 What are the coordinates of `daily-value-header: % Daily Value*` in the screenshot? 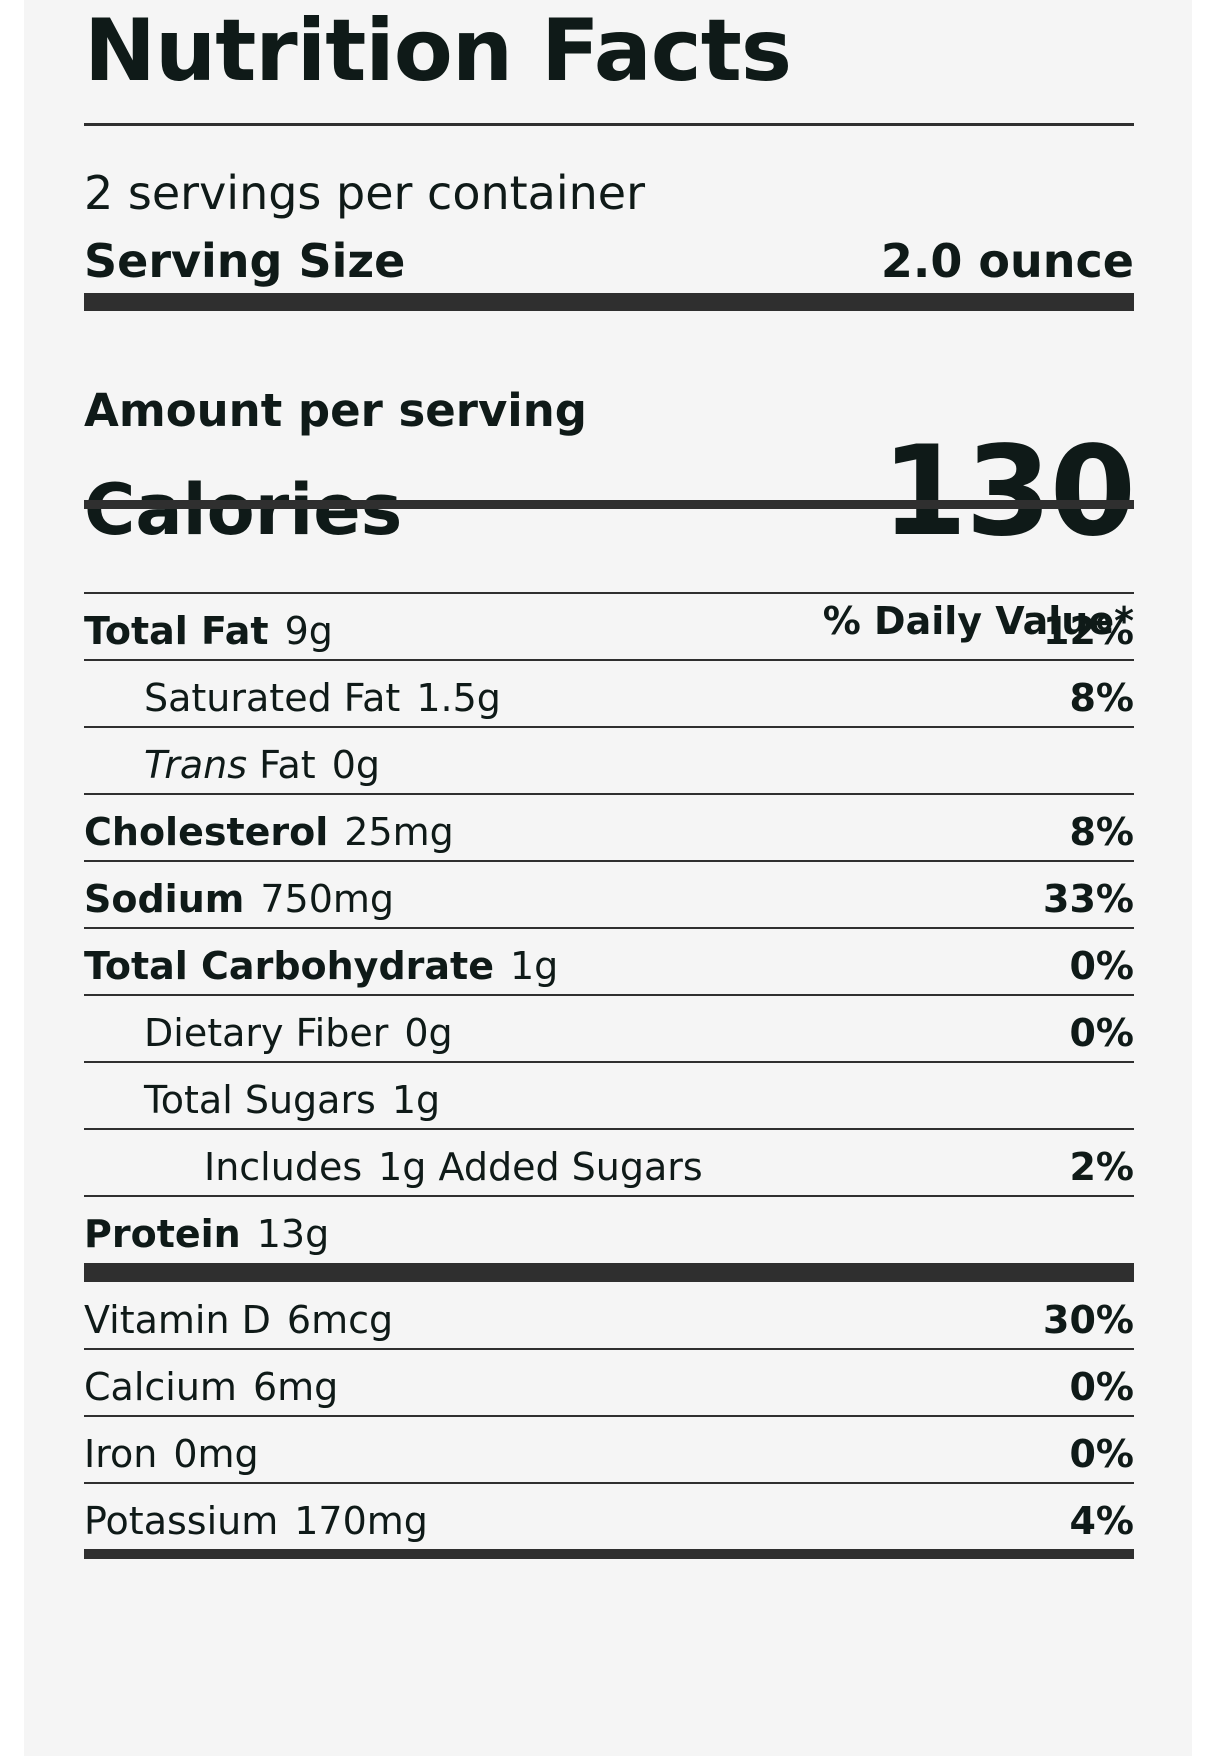 It's located at (978, 621).